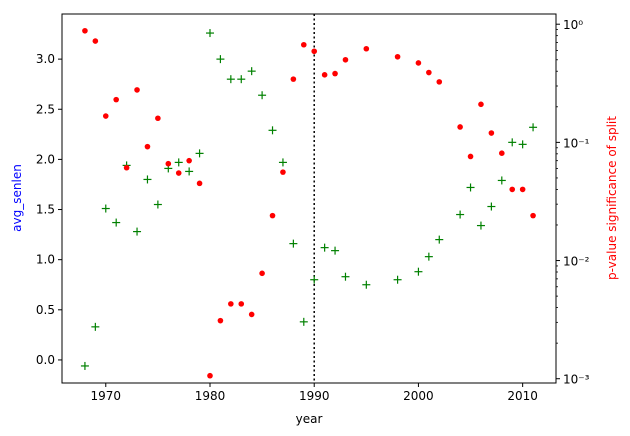 Image resolution: width=630 pixels, height=436 pixels. Describe the element at coordinates (612, 198) in the screenshot. I see `right-axis-title: p-value significance of split` at that location.